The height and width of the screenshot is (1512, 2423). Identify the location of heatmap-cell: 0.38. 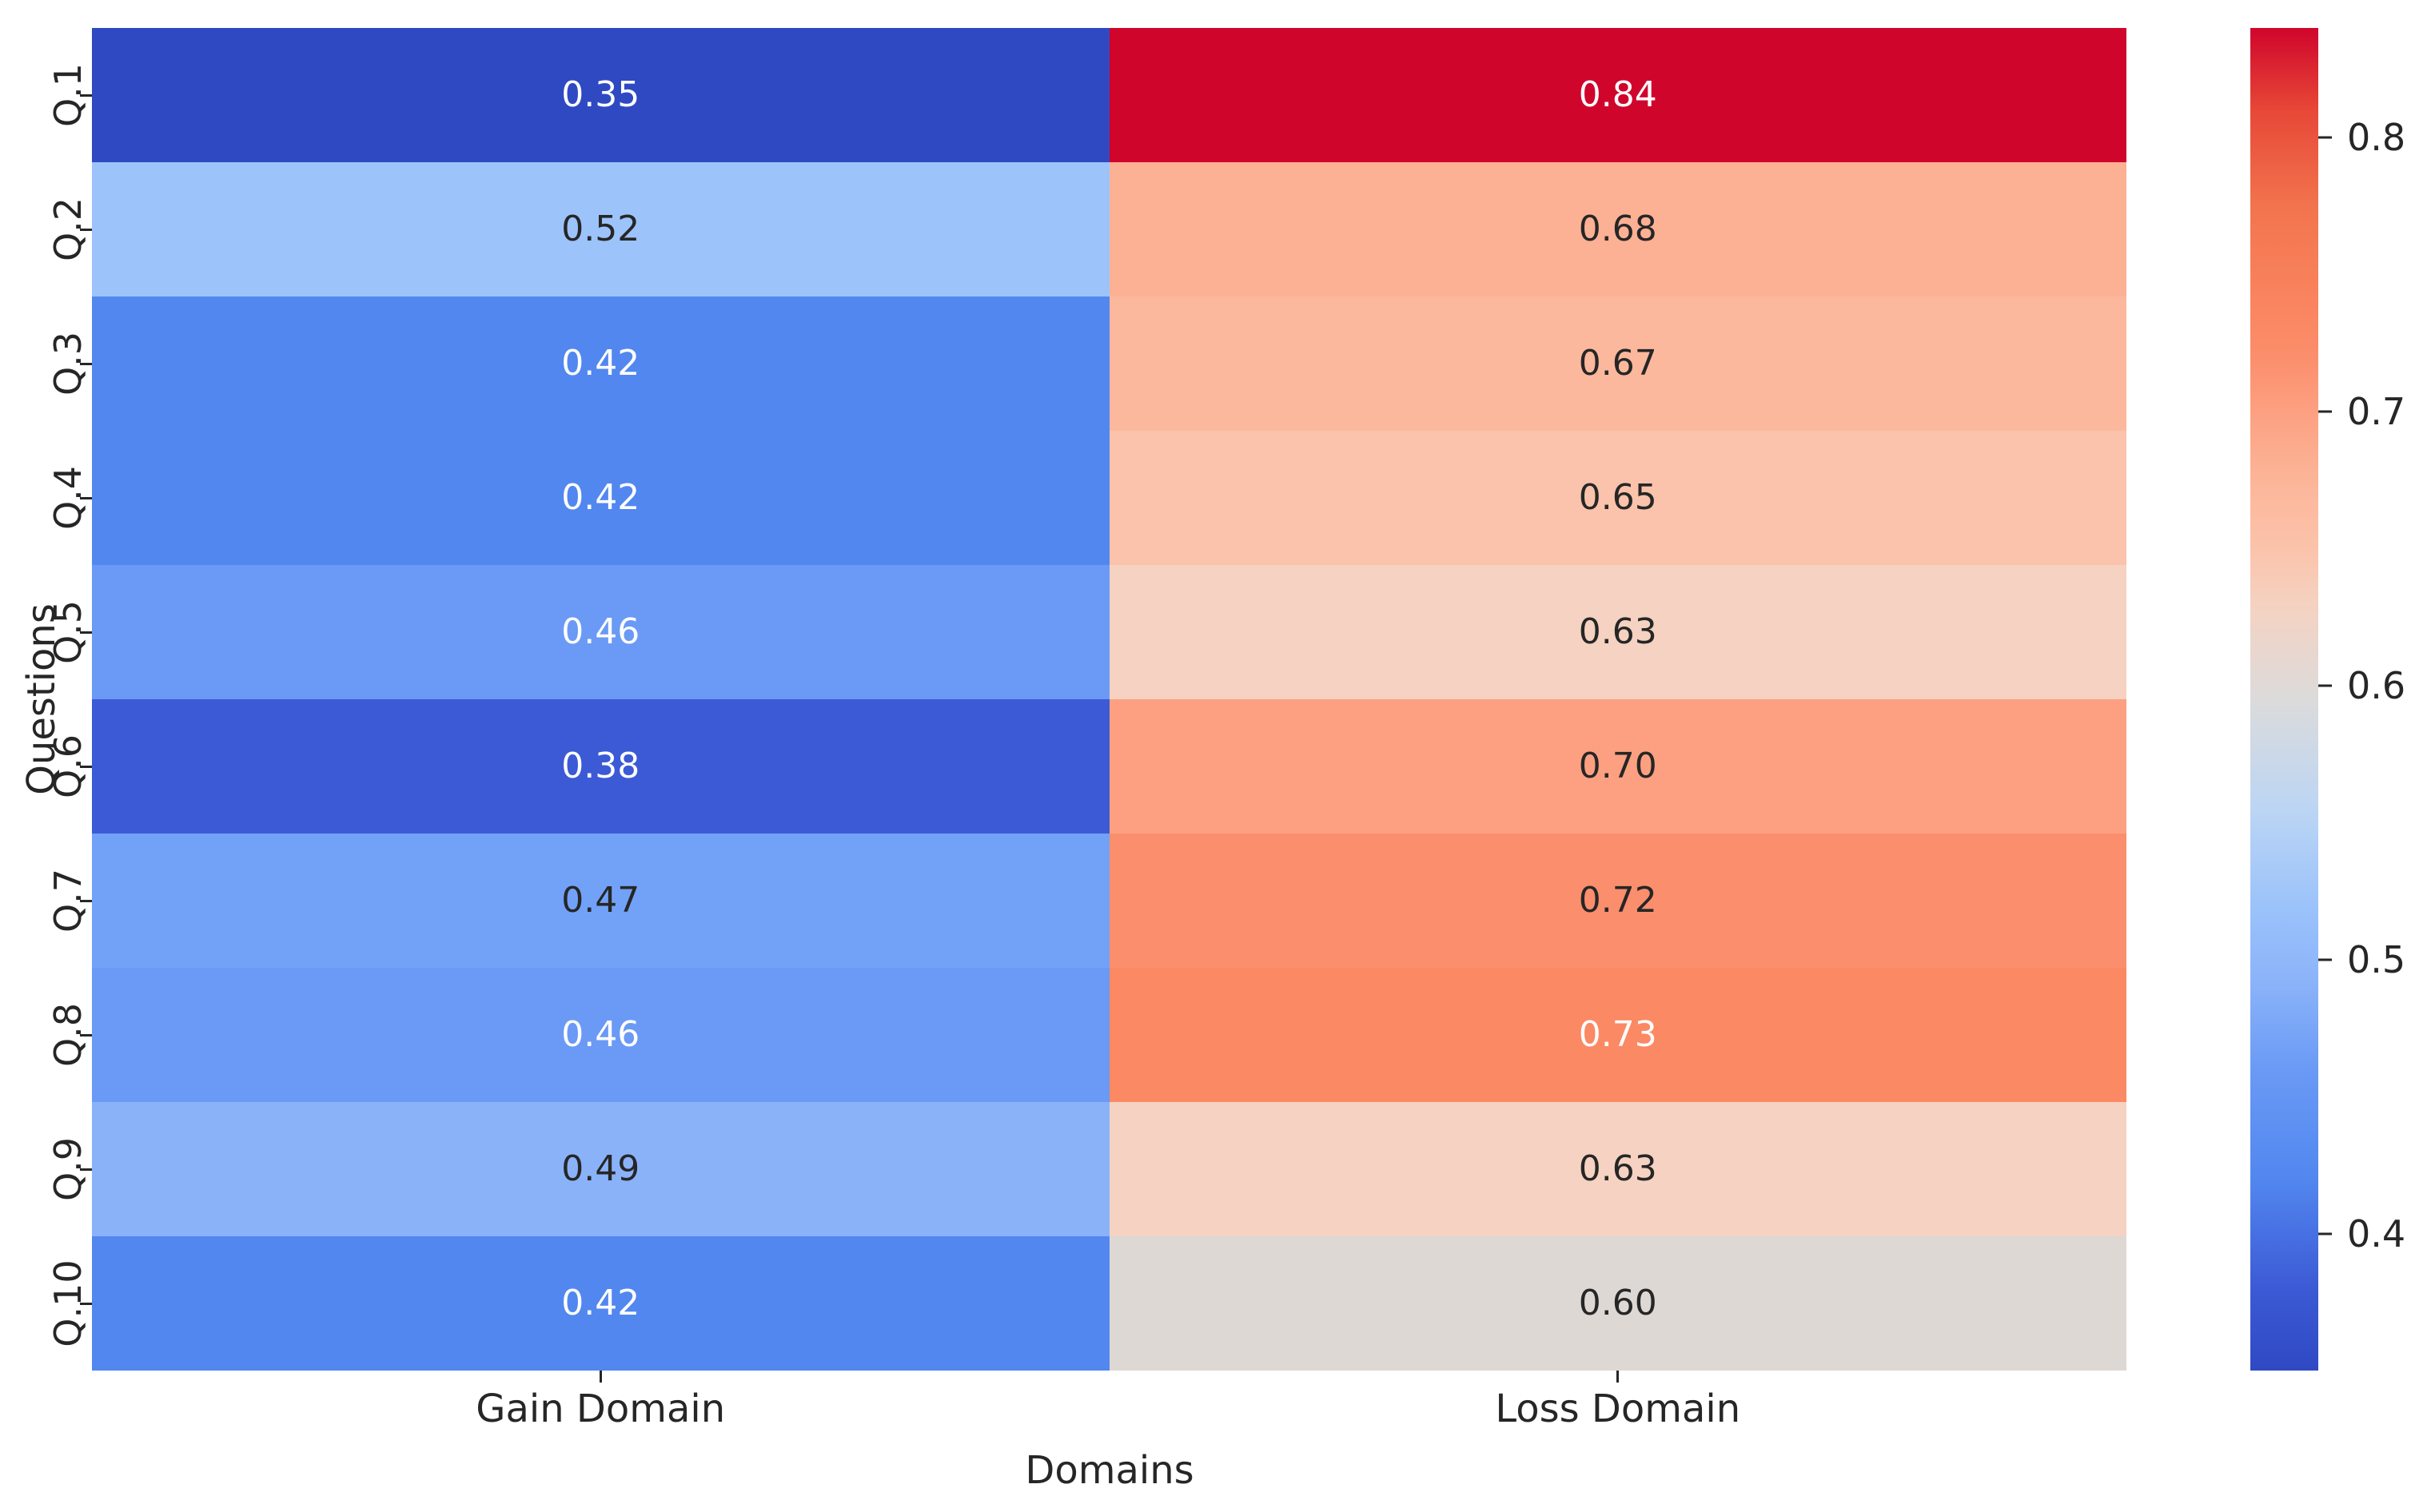
(601, 766).